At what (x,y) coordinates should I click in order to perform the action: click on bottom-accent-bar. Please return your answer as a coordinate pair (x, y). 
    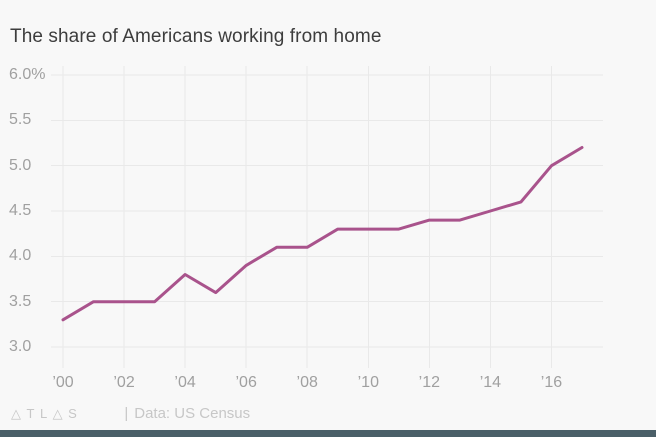
    Looking at the image, I should click on (328, 433).